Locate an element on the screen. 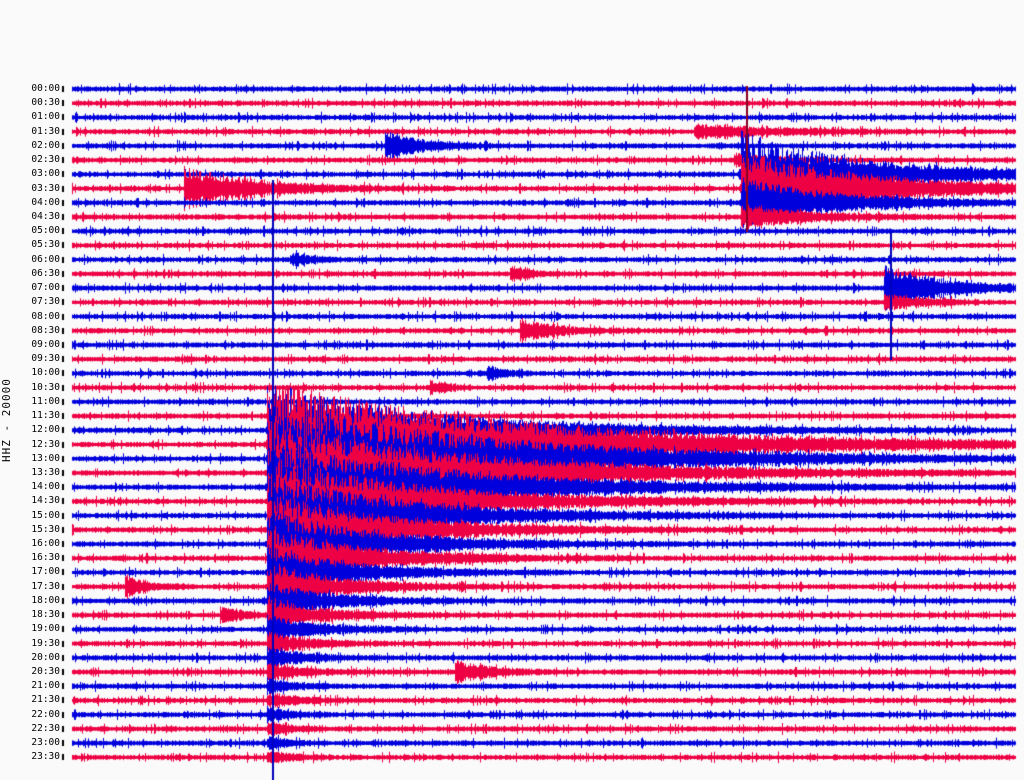 This screenshot has width=1024, height=780. y-tick-label: 15:00 is located at coordinates (45, 515).